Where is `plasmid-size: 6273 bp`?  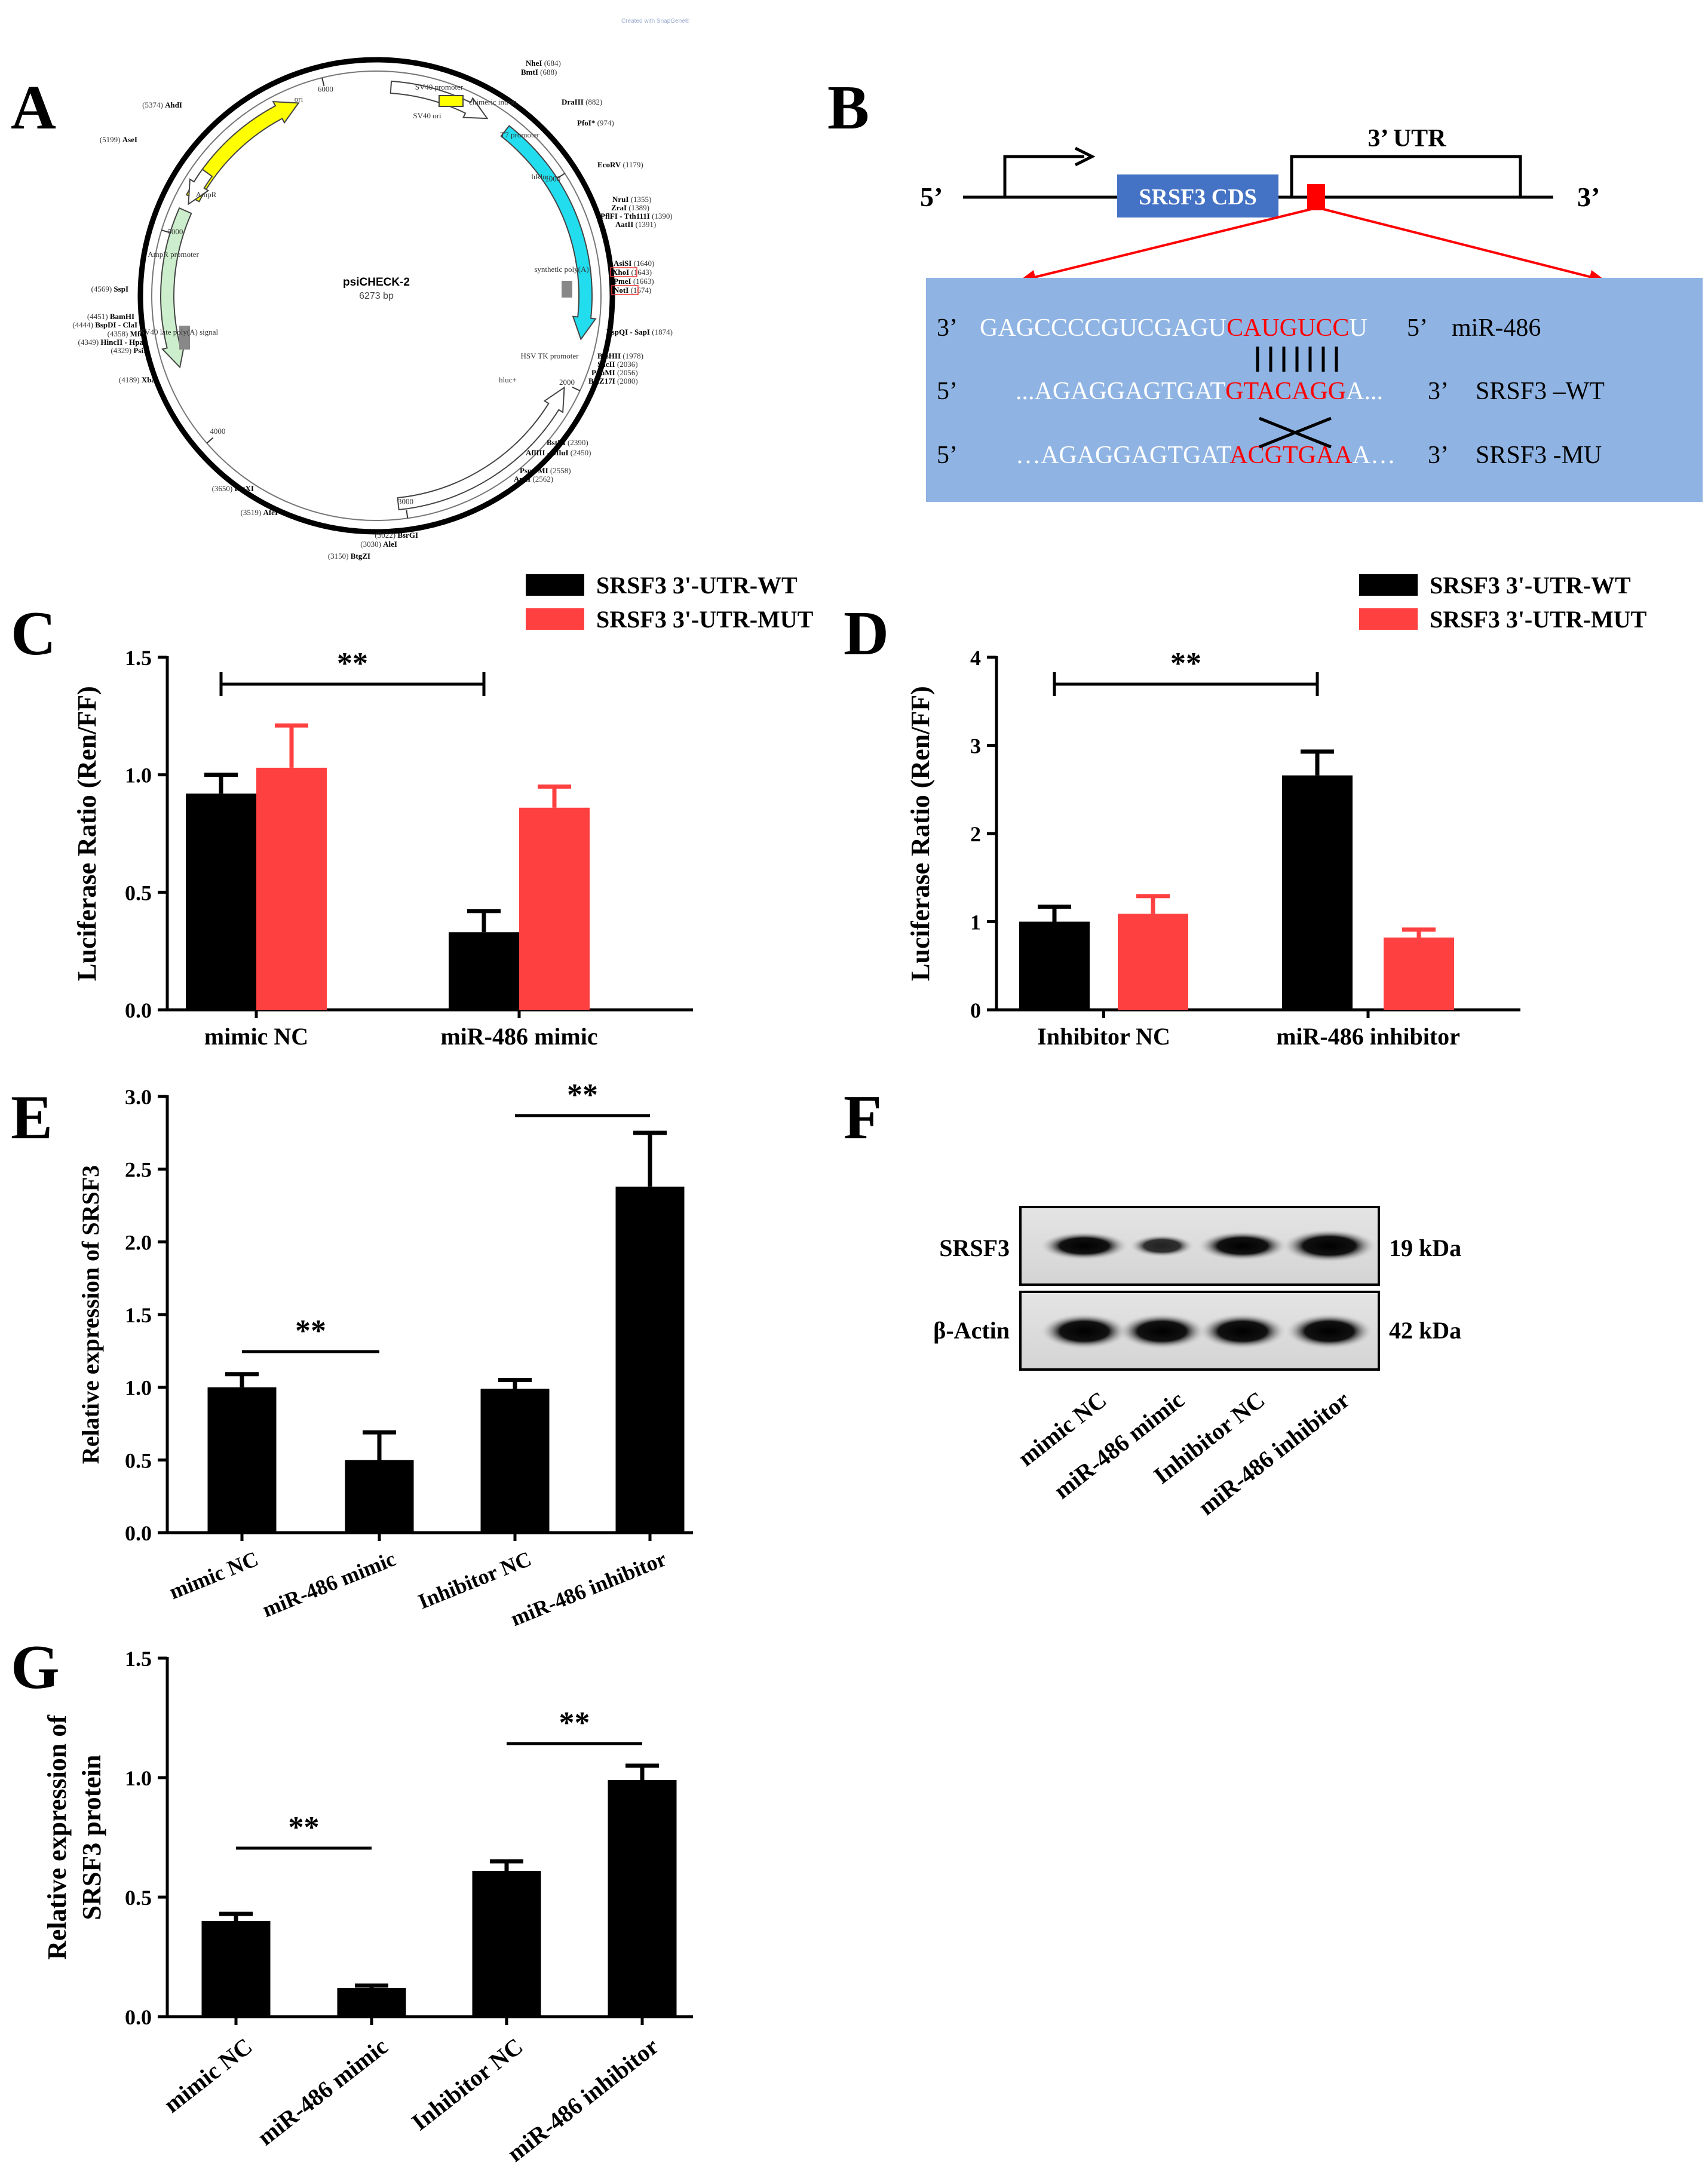
plasmid-size: 6273 bp is located at coordinates (376, 296).